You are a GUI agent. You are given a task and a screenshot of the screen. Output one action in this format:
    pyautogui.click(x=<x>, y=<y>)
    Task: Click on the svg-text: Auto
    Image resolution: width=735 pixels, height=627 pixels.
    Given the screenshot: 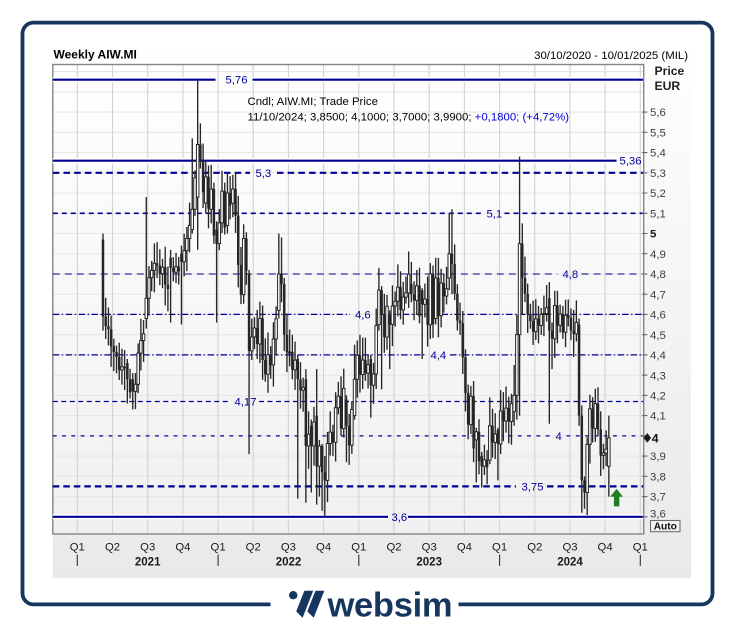 What is the action you would take?
    pyautogui.click(x=665, y=527)
    